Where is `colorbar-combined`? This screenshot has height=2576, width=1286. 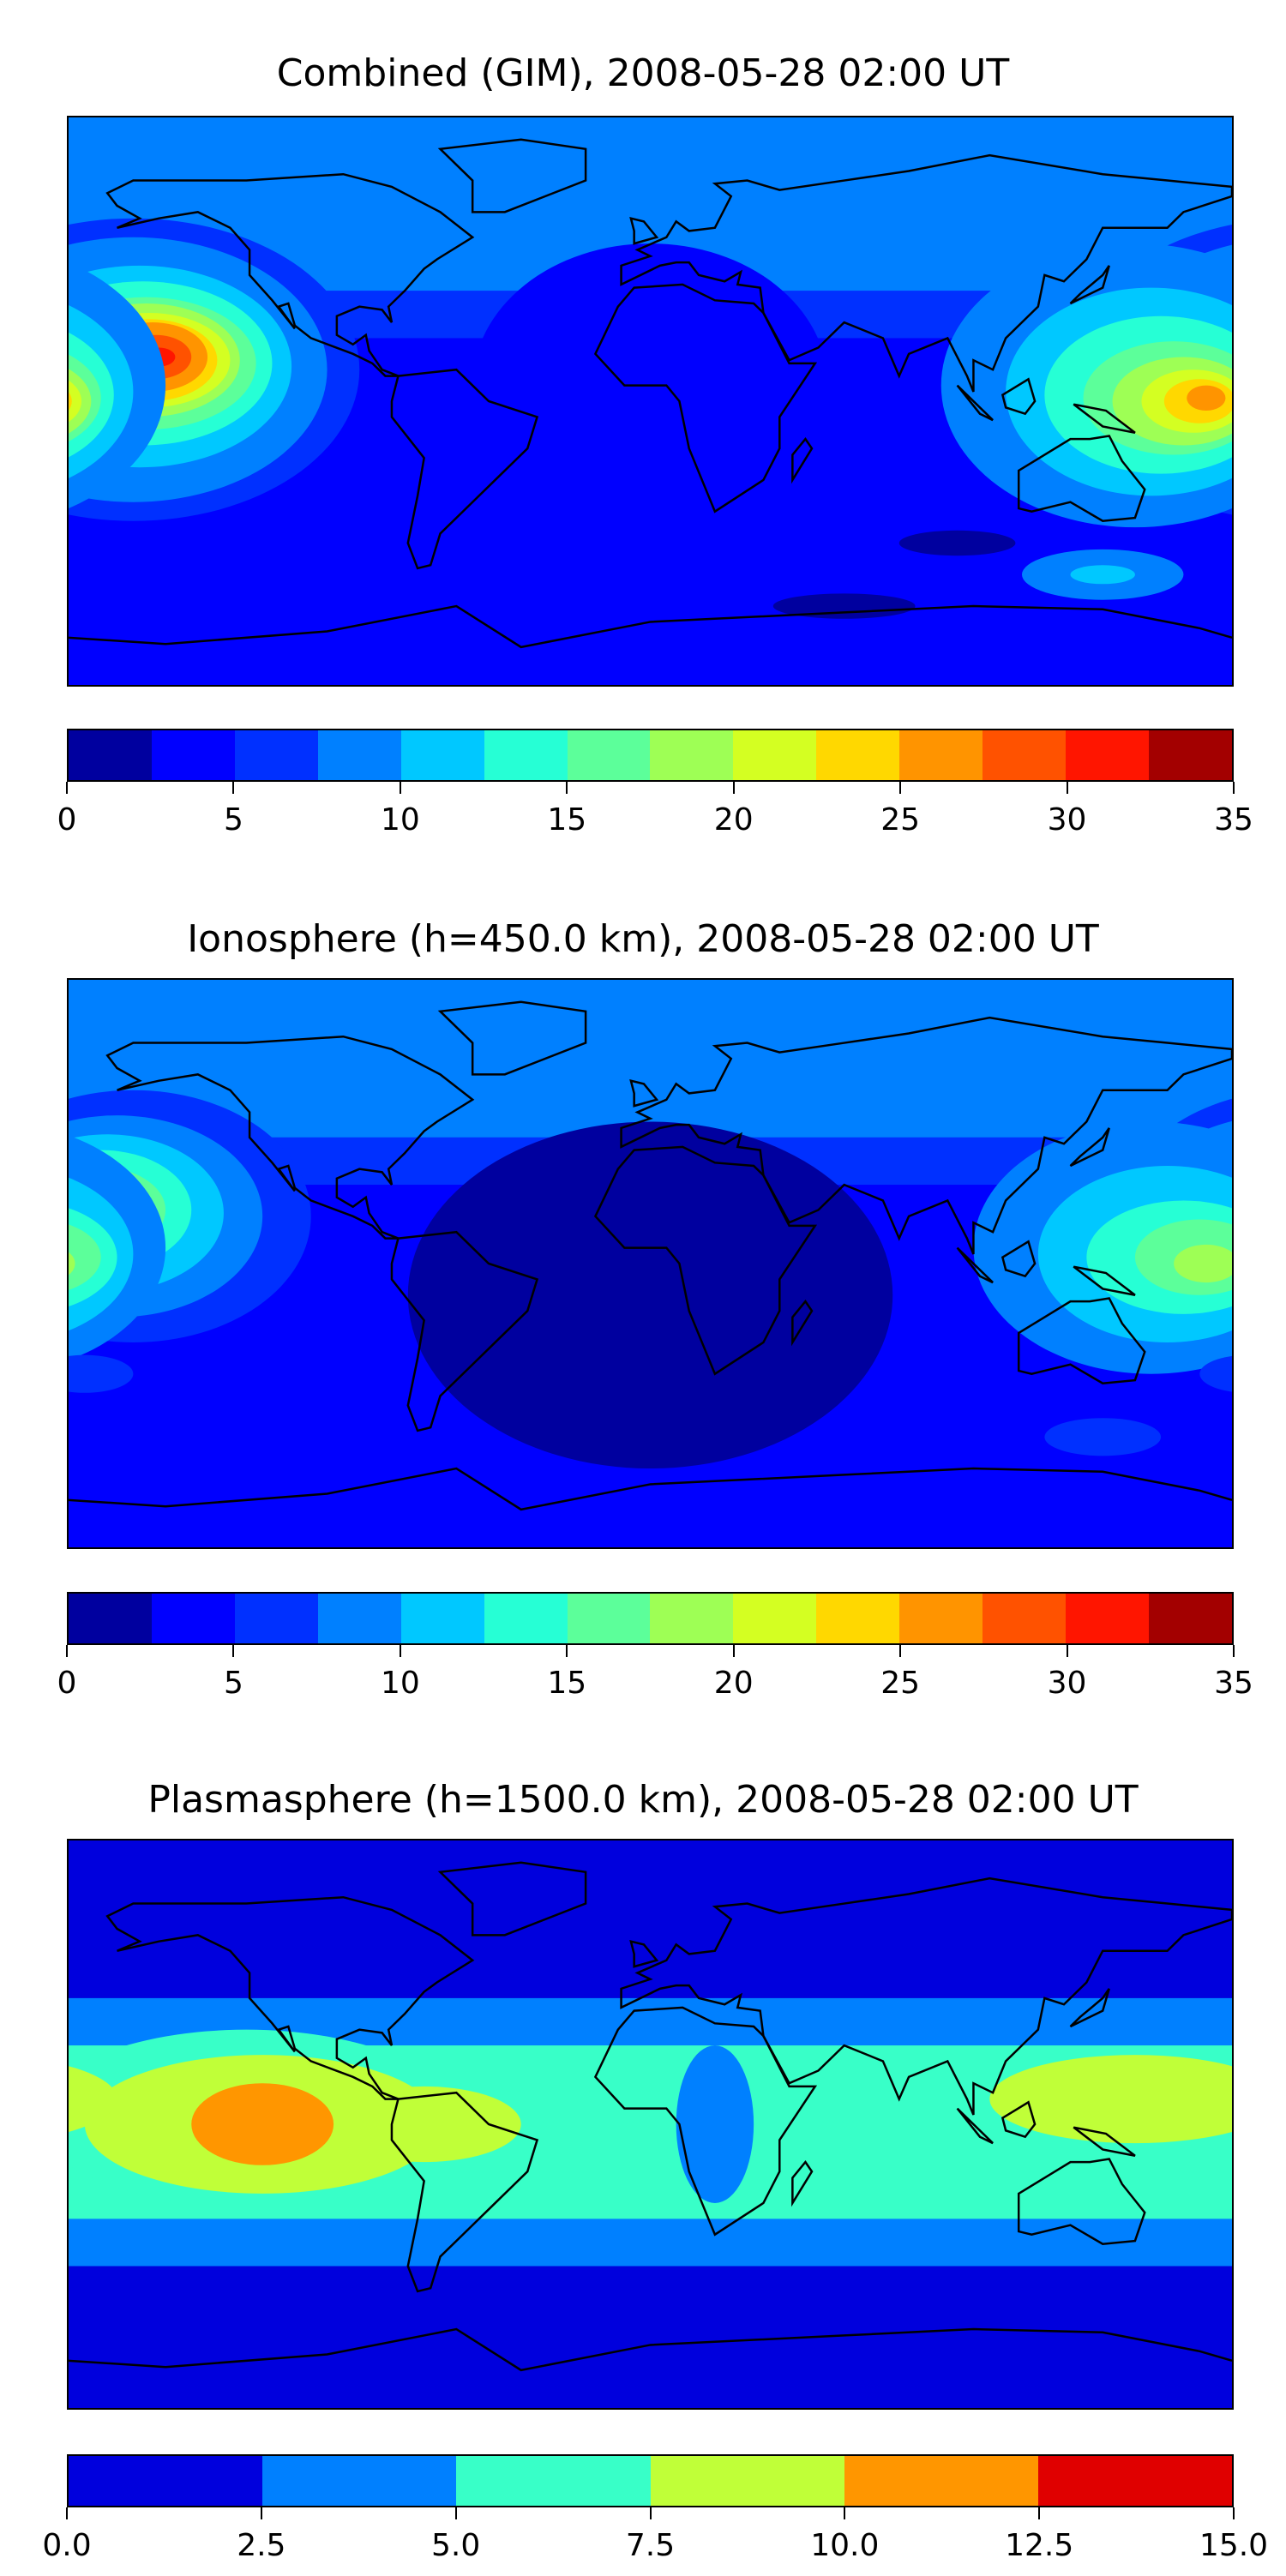
colorbar-combined is located at coordinates (650, 755).